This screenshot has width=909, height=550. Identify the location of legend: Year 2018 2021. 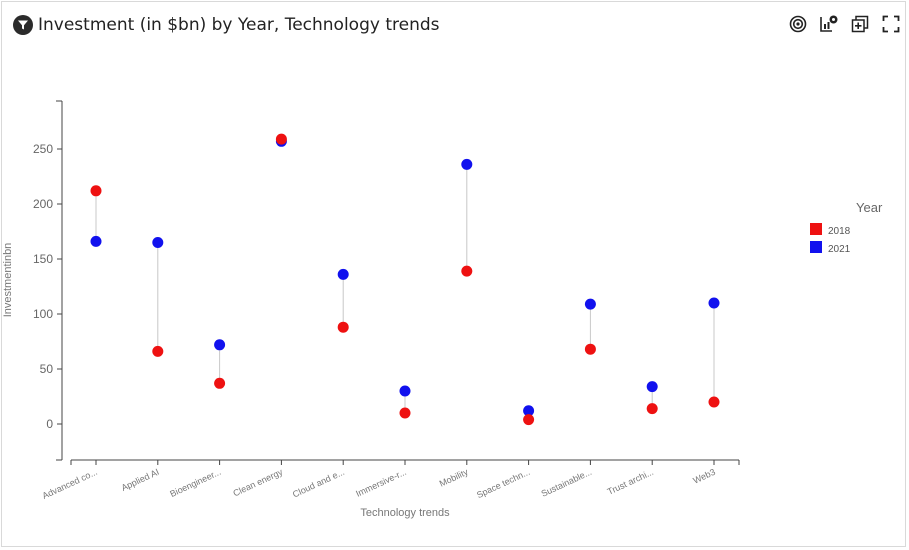
(846, 227).